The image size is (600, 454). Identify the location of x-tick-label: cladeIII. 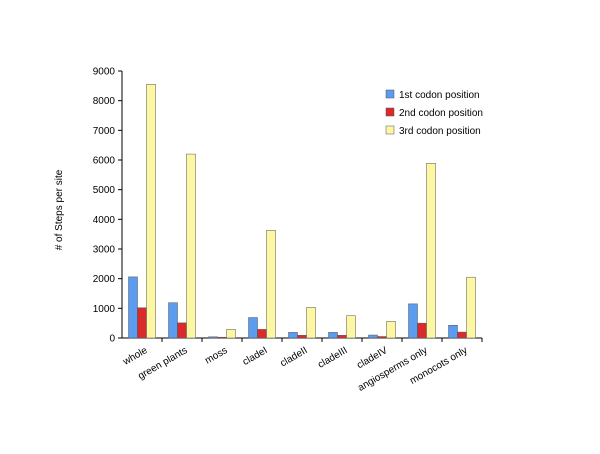
(332, 358).